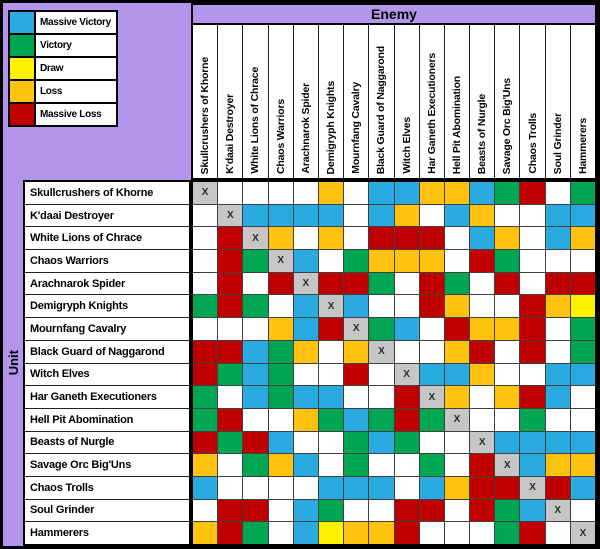 The image size is (600, 549). What do you see at coordinates (482, 101) in the screenshot?
I see `column-header: Beasts of Nurgle` at bounding box center [482, 101].